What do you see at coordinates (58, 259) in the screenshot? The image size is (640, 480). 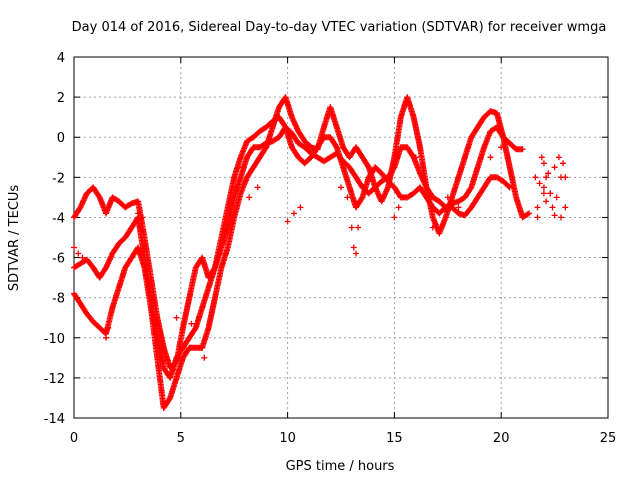 I see `y-tick-label: -6` at bounding box center [58, 259].